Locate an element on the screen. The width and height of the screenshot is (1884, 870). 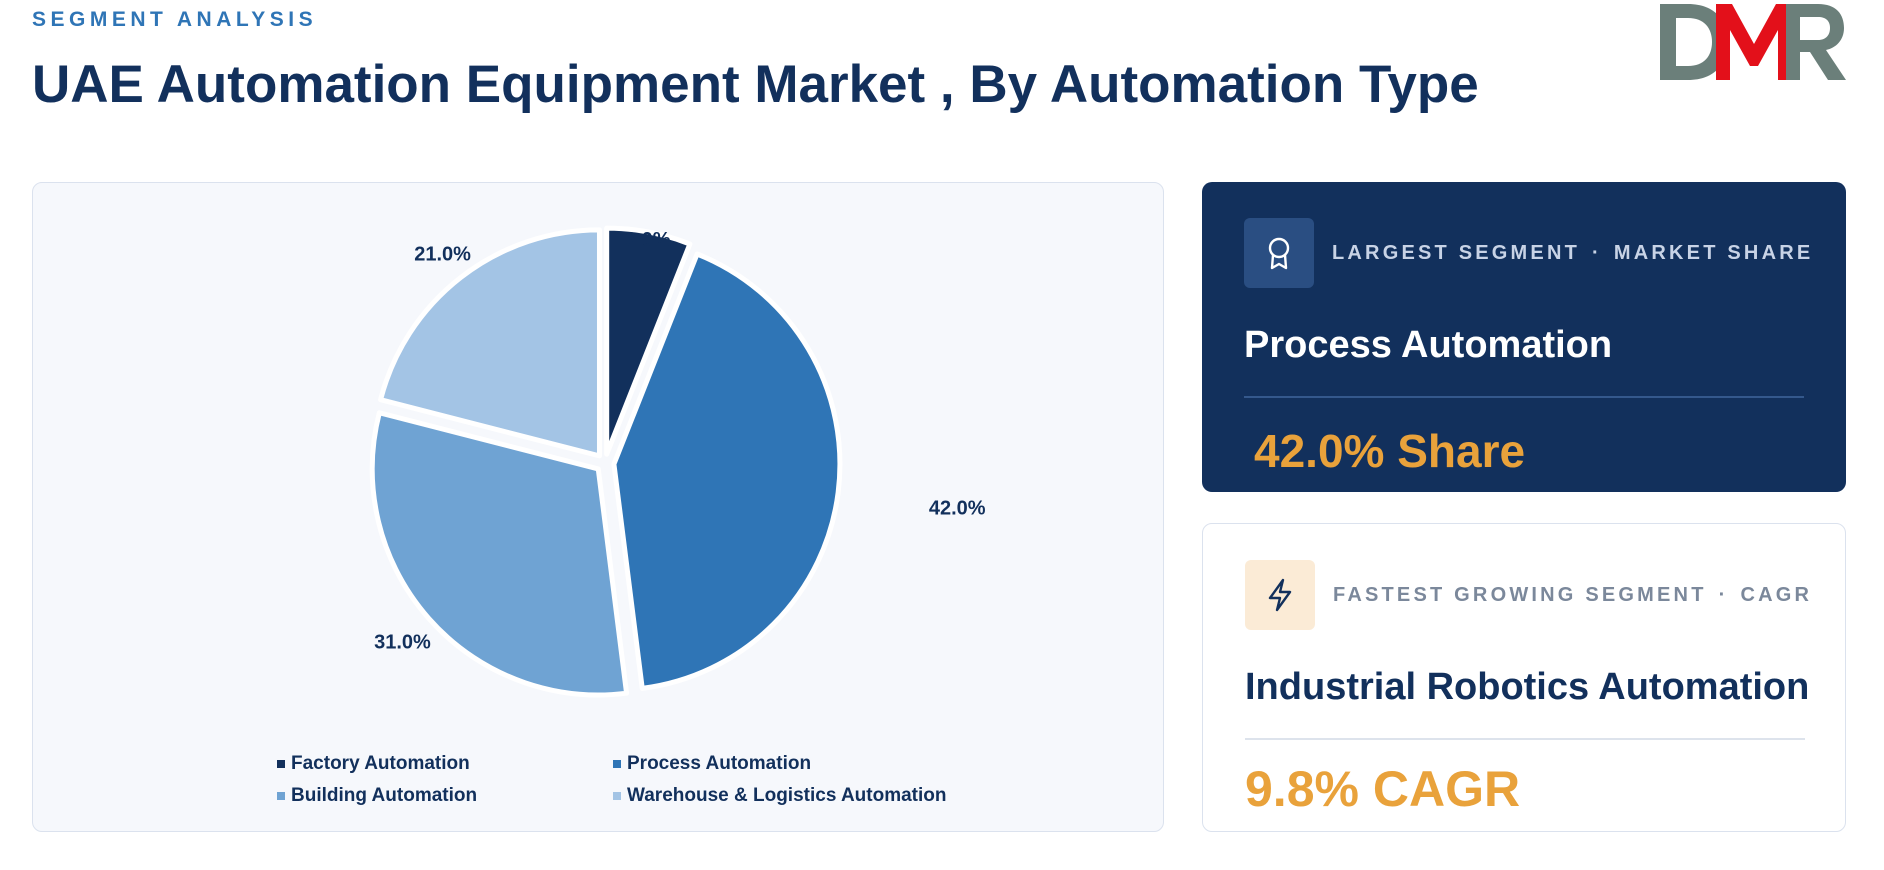
logo-letter-m is located at coordinates (1754, 42).